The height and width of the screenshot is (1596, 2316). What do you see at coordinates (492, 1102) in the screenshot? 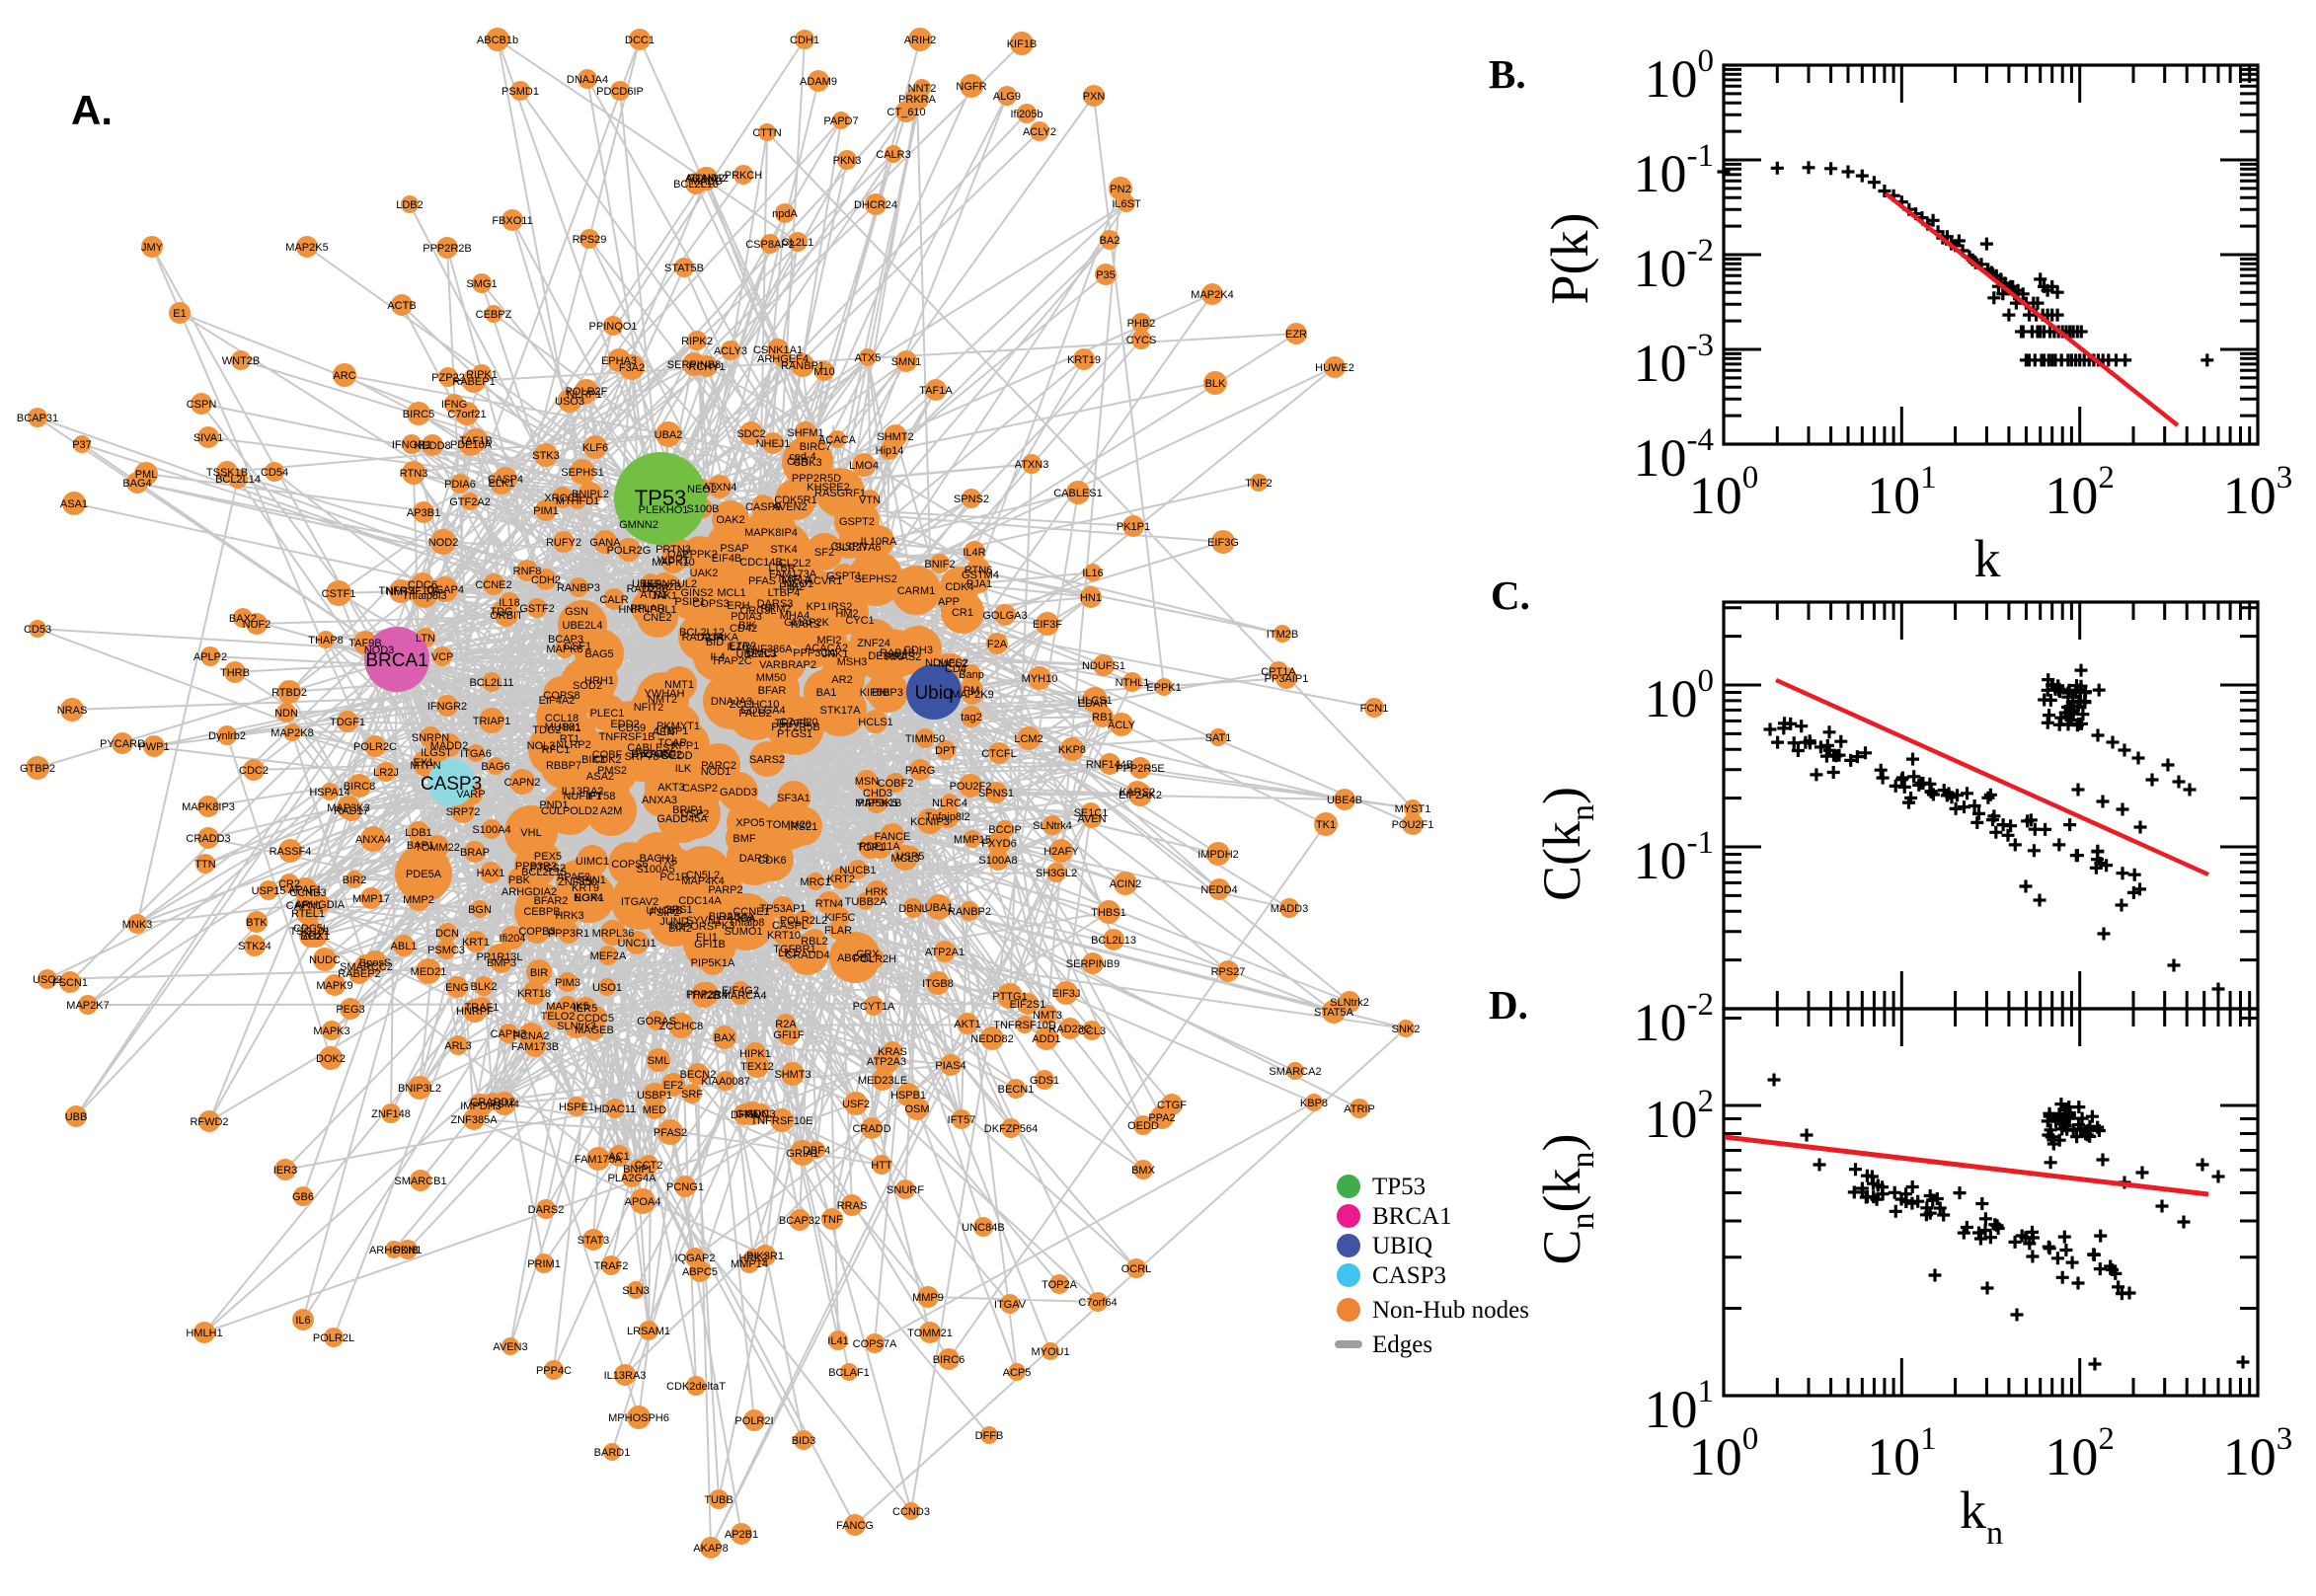
I see `svg-text: CRADD2` at bounding box center [492, 1102].